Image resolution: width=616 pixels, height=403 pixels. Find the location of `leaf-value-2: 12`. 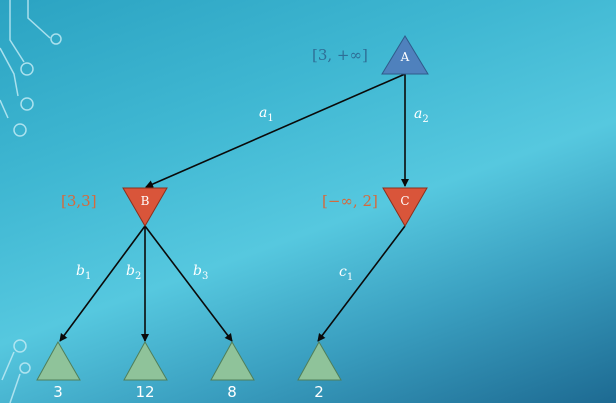

leaf-value-2: 12 is located at coordinates (145, 392).